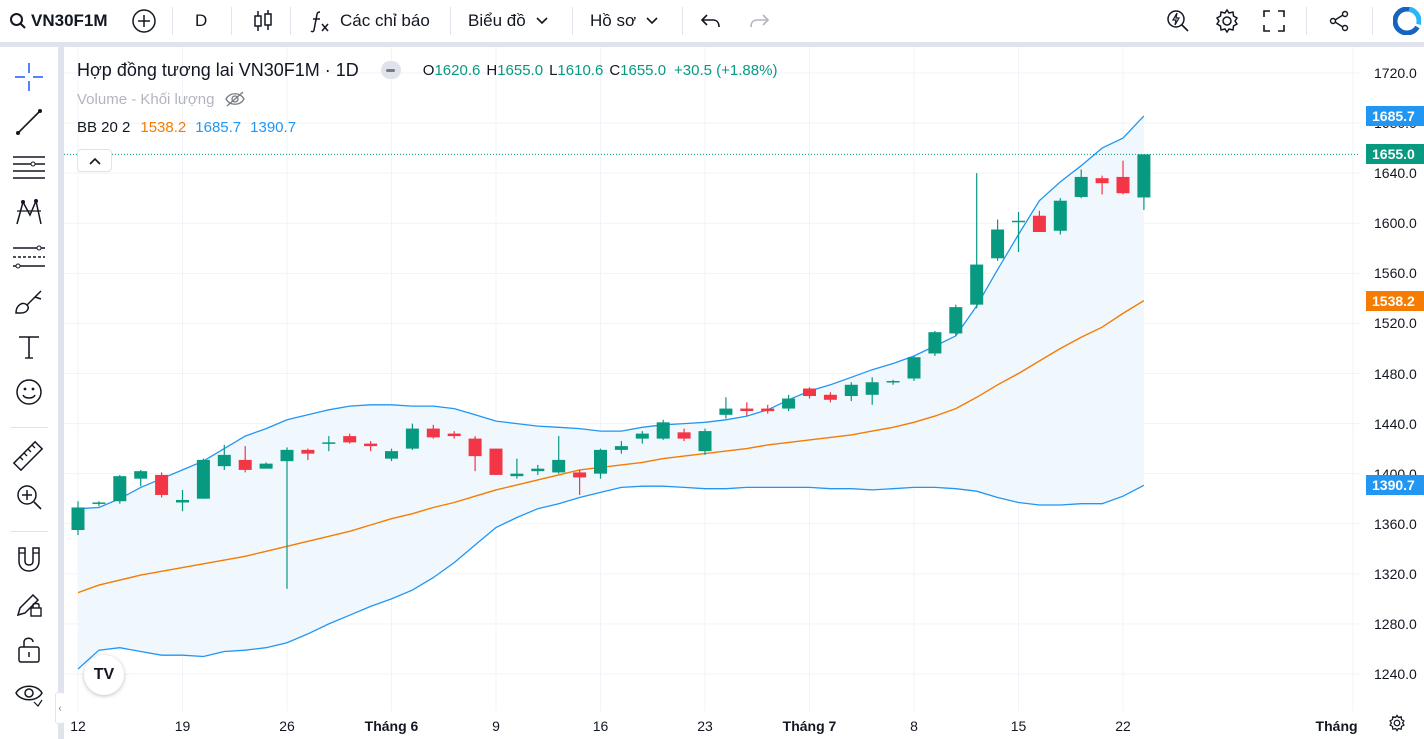 The width and height of the screenshot is (1424, 739). I want to click on symbol-search-button: VN30F1M, so click(58, 21).